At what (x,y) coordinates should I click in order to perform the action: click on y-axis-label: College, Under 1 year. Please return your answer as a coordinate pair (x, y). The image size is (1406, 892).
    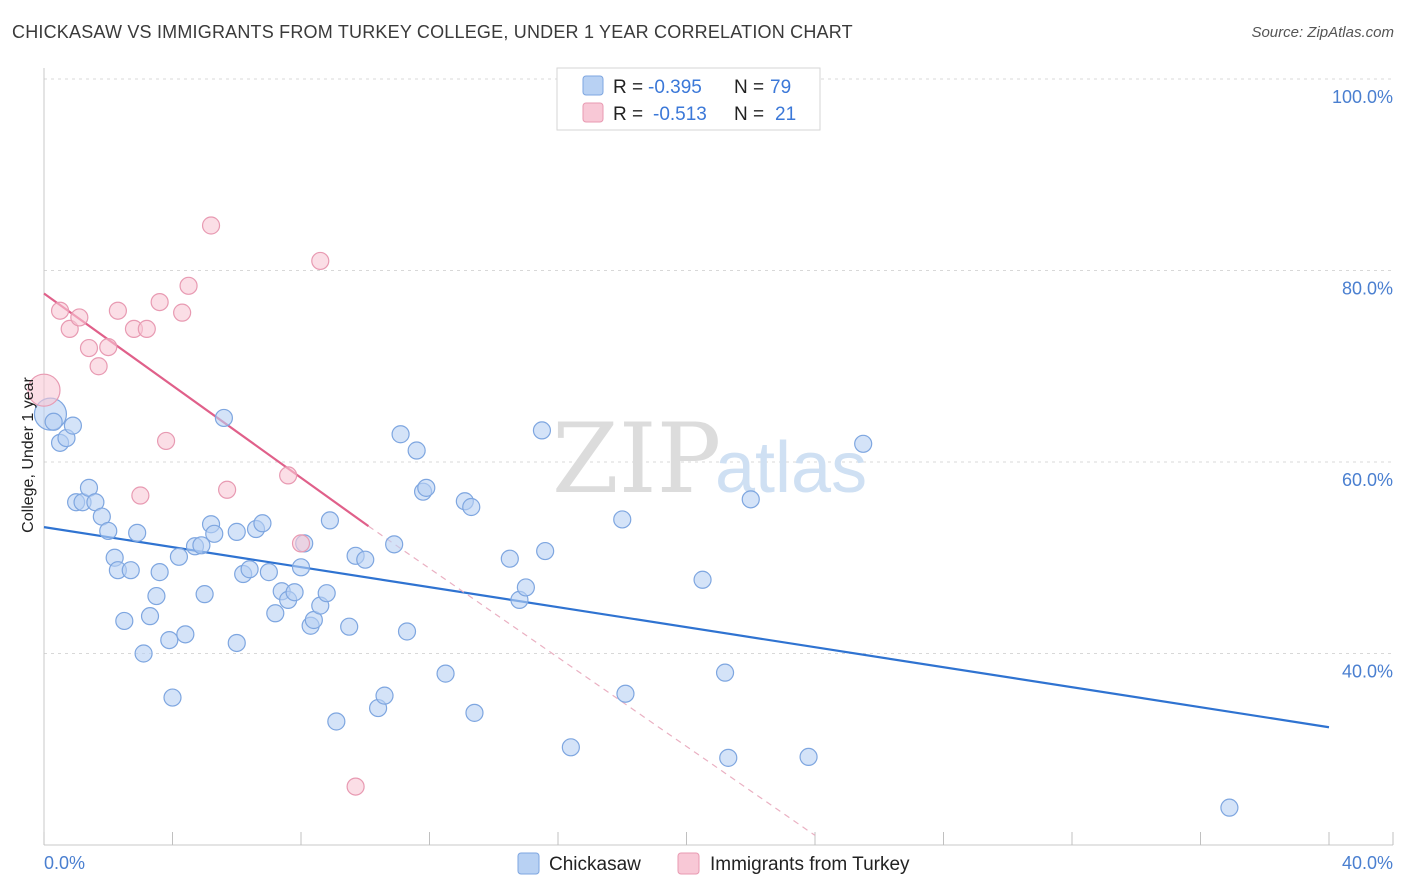
    Looking at the image, I should click on (28, 455).